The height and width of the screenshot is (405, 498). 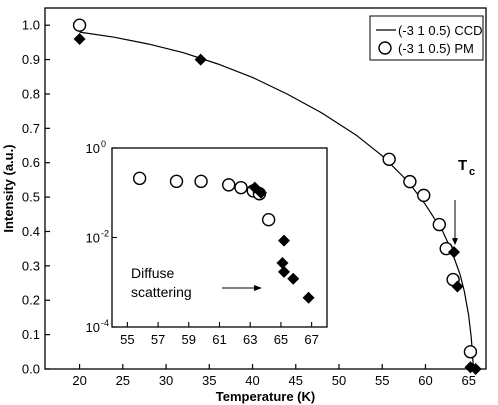 What do you see at coordinates (31, 300) in the screenshot?
I see `y-tick-label: 0.2` at bounding box center [31, 300].